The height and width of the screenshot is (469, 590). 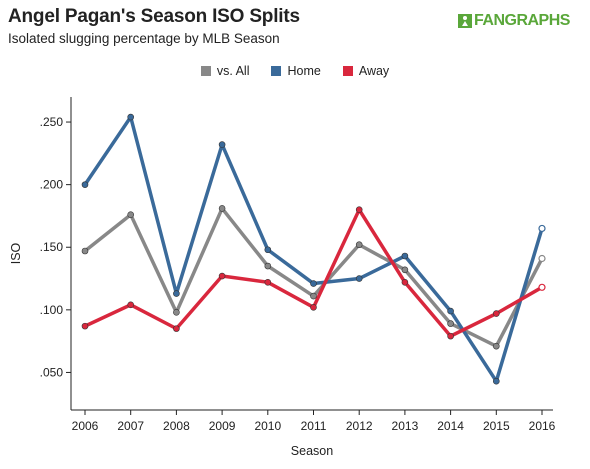 What do you see at coordinates (276, 71) in the screenshot?
I see `legend-swatch-home` at bounding box center [276, 71].